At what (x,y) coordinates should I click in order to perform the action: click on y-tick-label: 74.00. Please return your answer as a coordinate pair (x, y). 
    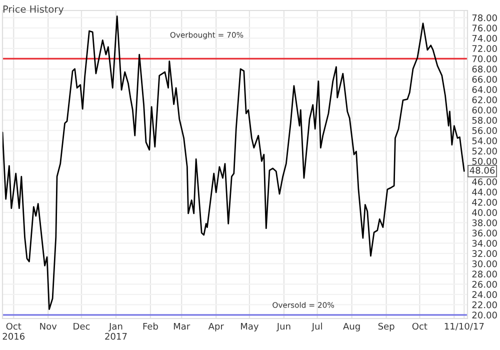
    Looking at the image, I should click on (484, 38).